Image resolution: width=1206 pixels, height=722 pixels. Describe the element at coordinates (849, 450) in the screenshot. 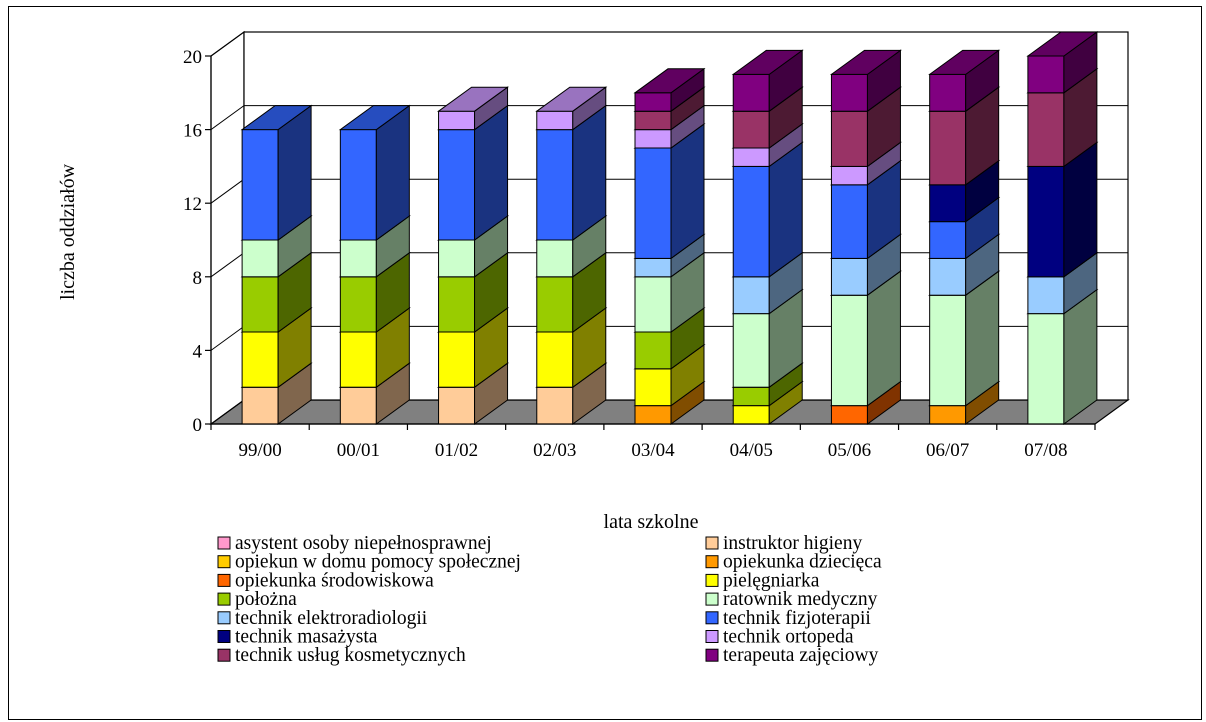

I see `x-tick-label: 05/06` at that location.